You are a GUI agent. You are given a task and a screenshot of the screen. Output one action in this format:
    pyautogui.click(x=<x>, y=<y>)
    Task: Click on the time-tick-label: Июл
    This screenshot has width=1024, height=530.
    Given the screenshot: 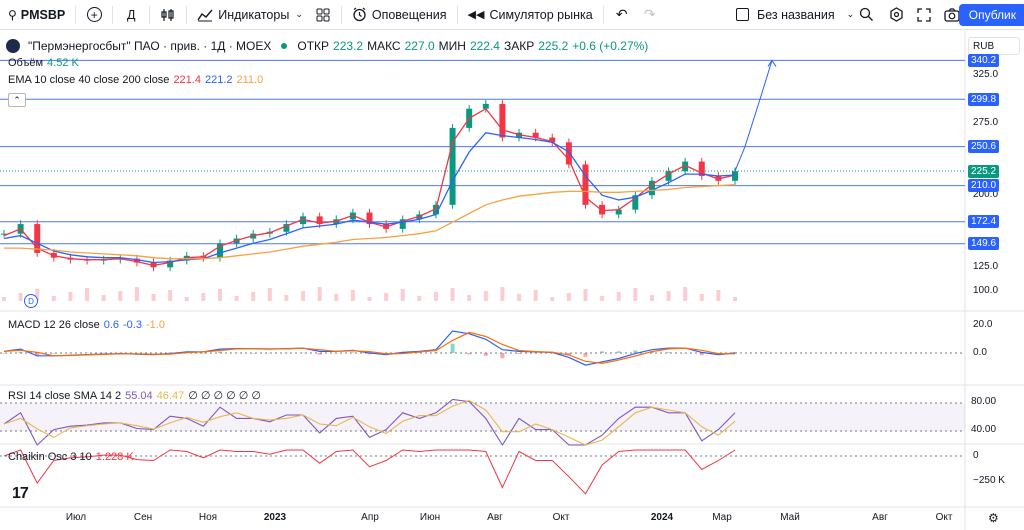 What is the action you would take?
    pyautogui.click(x=76, y=517)
    